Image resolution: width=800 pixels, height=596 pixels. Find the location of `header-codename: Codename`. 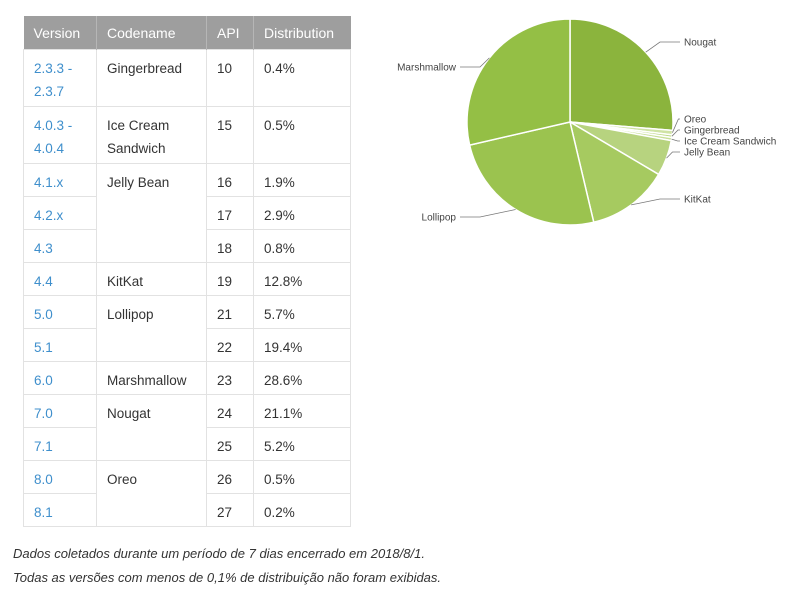

header-codename: Codename is located at coordinates (151, 33).